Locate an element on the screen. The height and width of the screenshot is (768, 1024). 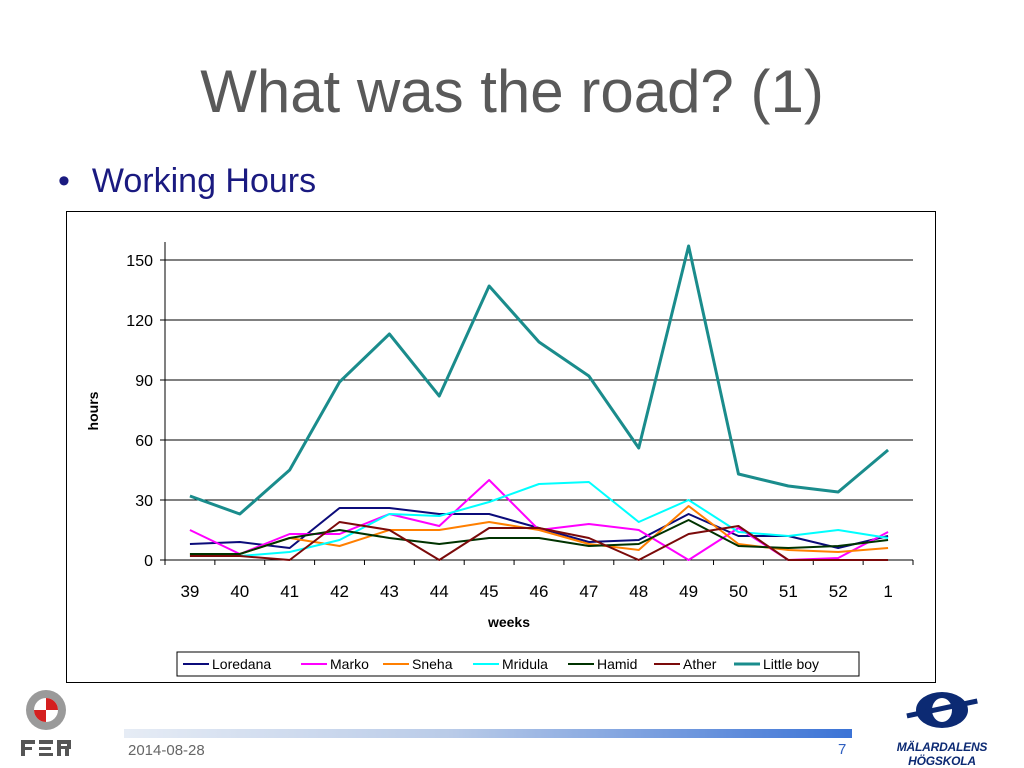
x-tick-label: 47 is located at coordinates (588, 591).